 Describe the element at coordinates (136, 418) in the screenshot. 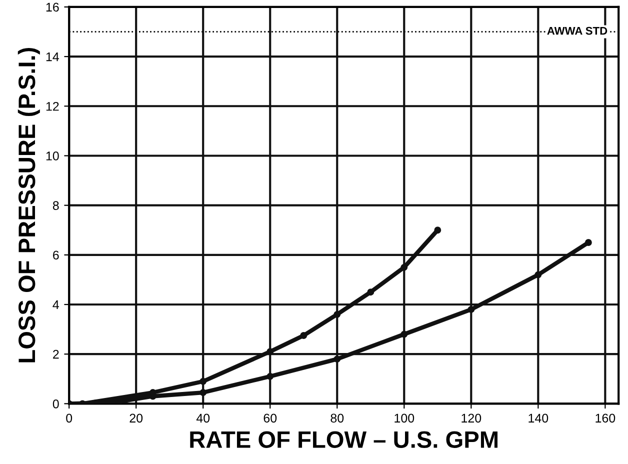

I see `x-tick-label: 20` at that location.